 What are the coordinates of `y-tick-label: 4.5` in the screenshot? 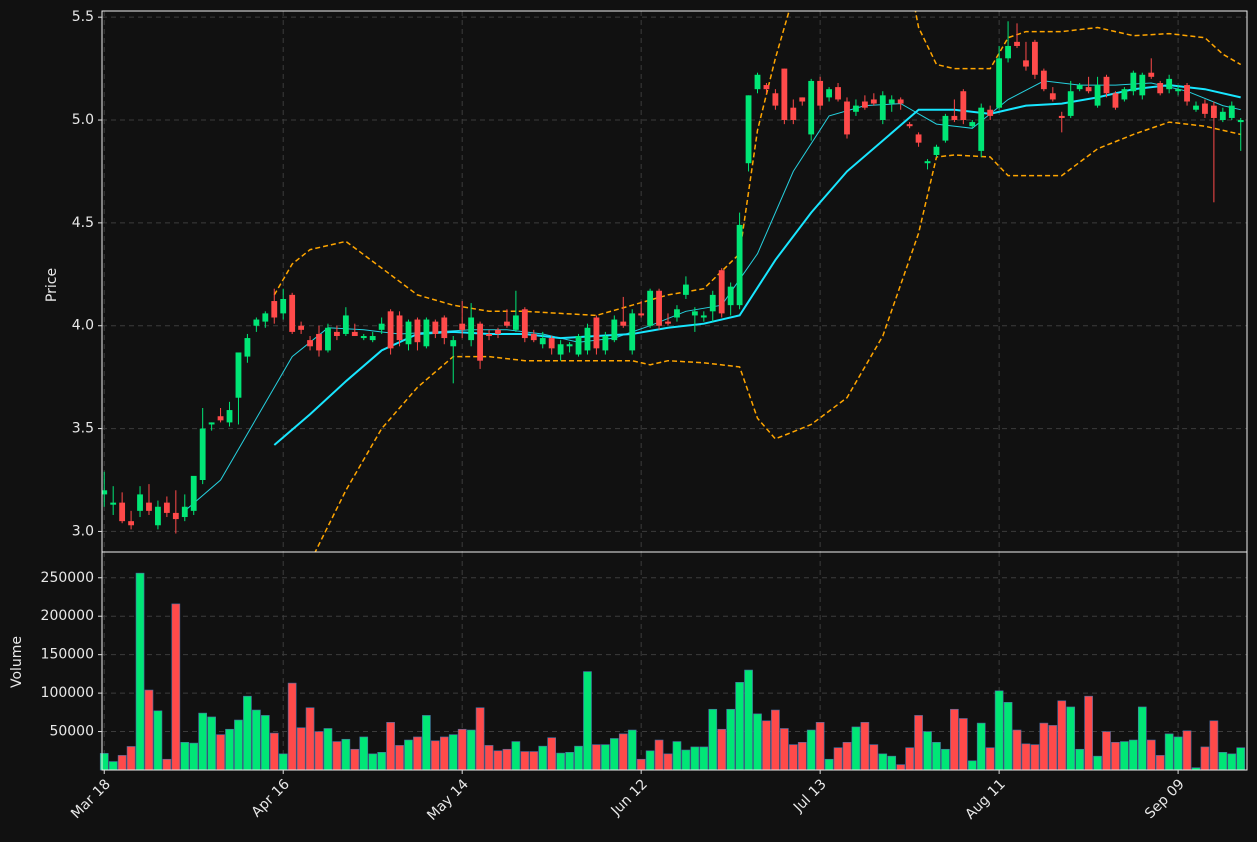 It's located at (83, 223).